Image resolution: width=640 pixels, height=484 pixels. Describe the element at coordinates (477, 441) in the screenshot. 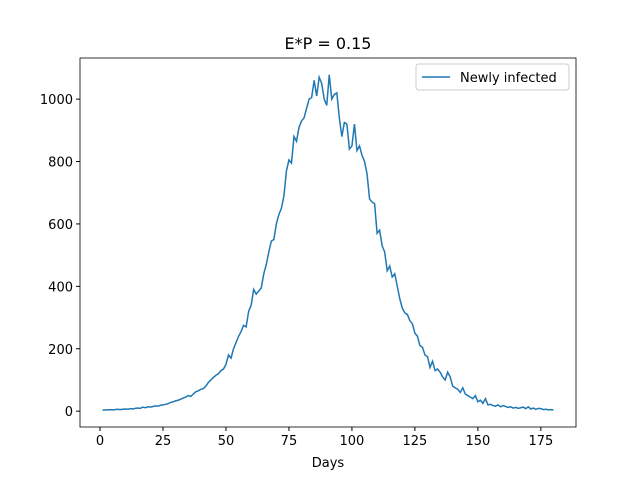

I see `x-tick-label: 150` at that location.